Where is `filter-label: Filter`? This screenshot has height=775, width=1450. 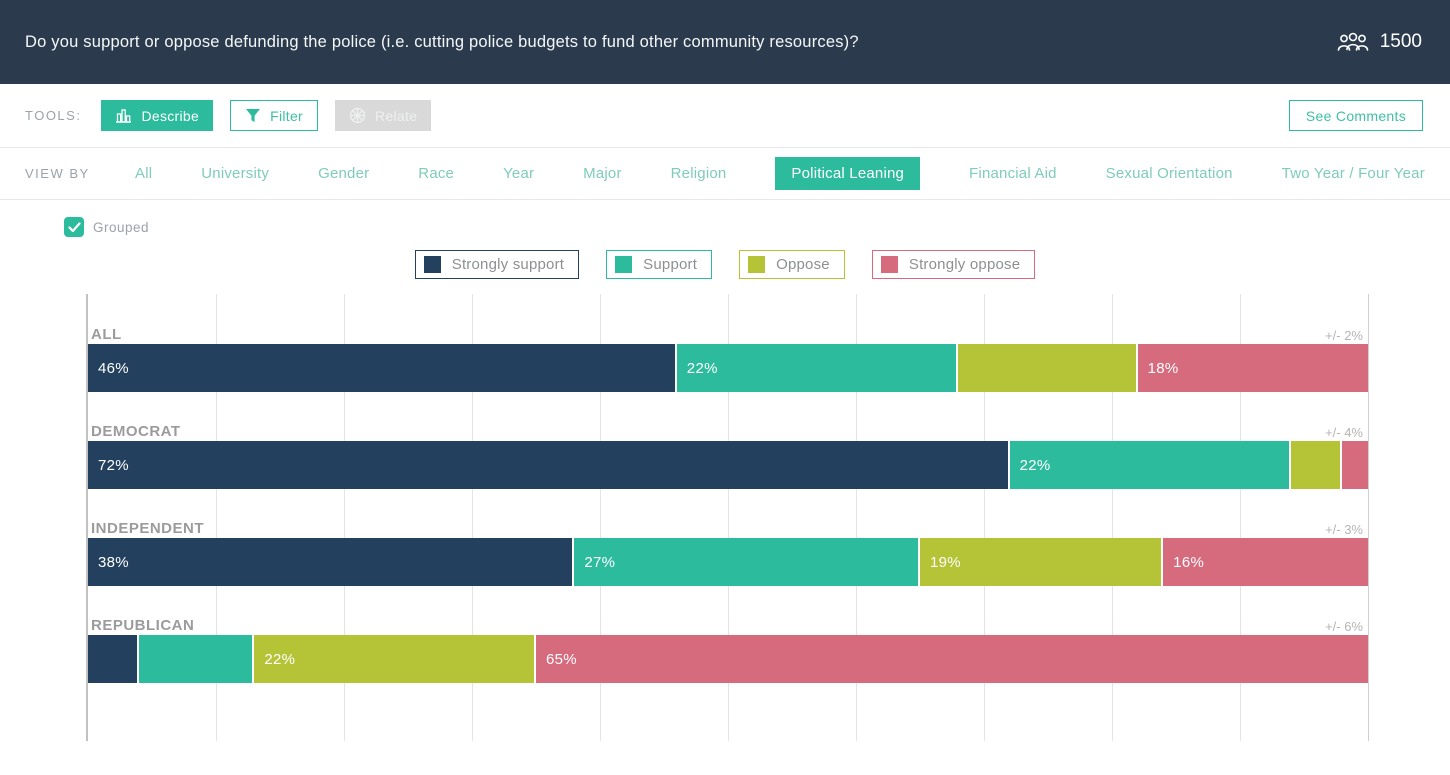 filter-label: Filter is located at coordinates (287, 115).